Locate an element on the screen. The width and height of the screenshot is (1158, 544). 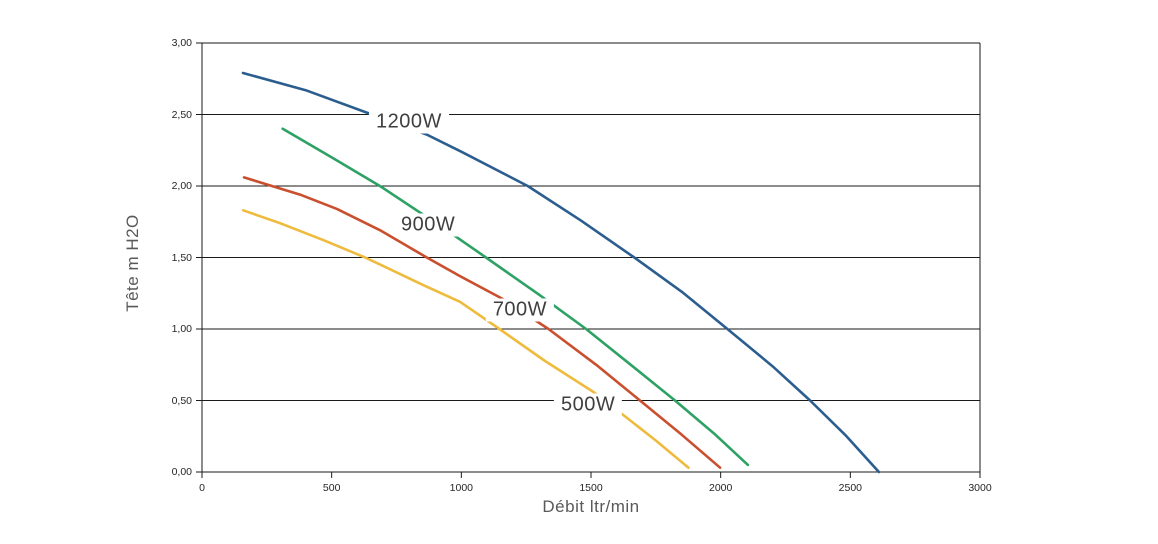
x-axis-title: Débit ltr/min is located at coordinates (591, 506).